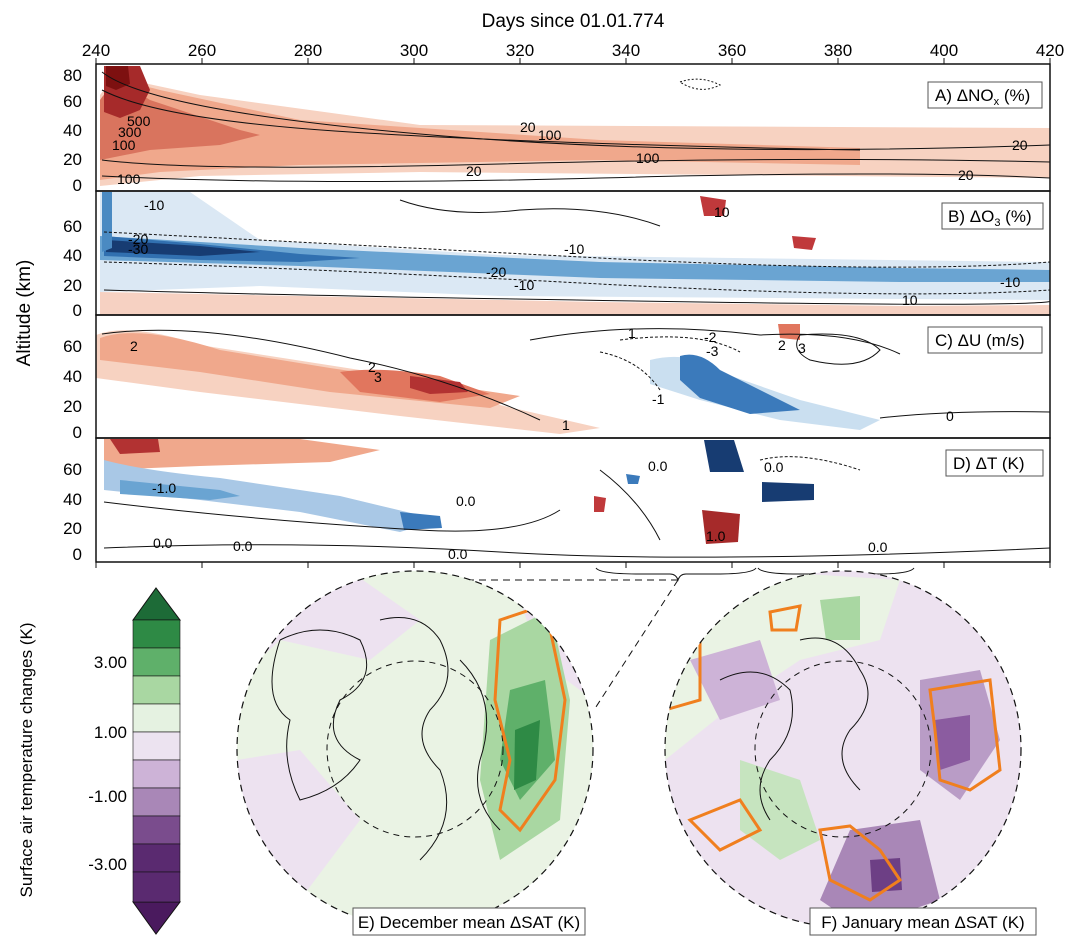 Image resolution: width=1082 pixels, height=936 pixels. I want to click on x-tick-label: 300, so click(414, 50).